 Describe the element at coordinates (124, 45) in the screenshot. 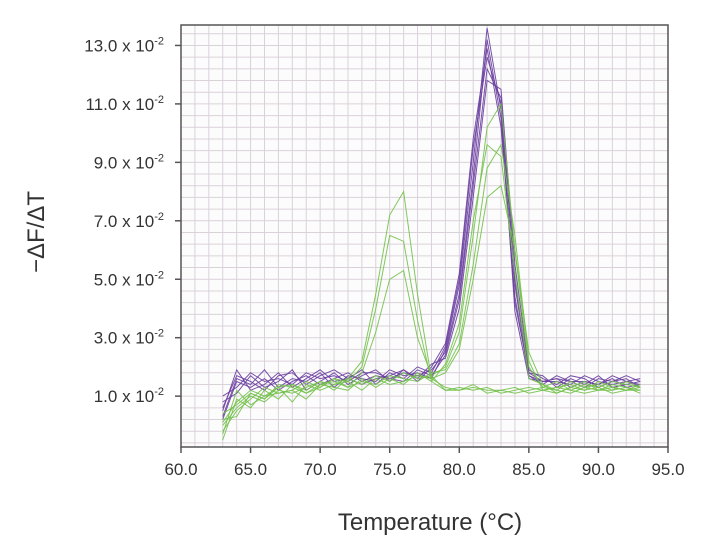

I see `y-tick-label: 13.0 x 10⁻²` at that location.